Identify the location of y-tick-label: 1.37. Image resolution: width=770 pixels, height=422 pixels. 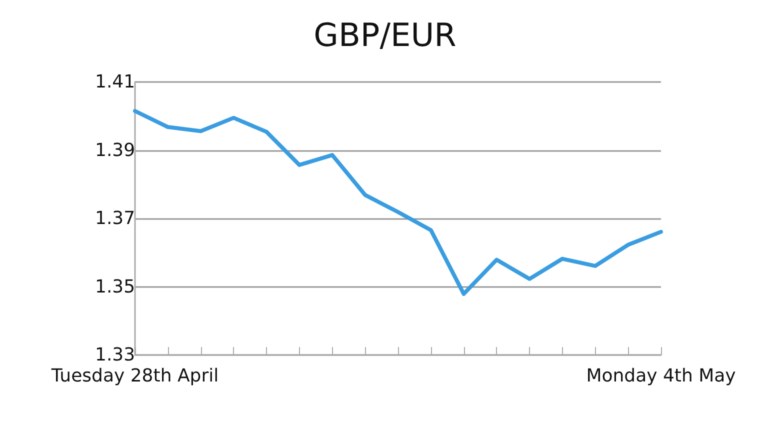
(115, 218).